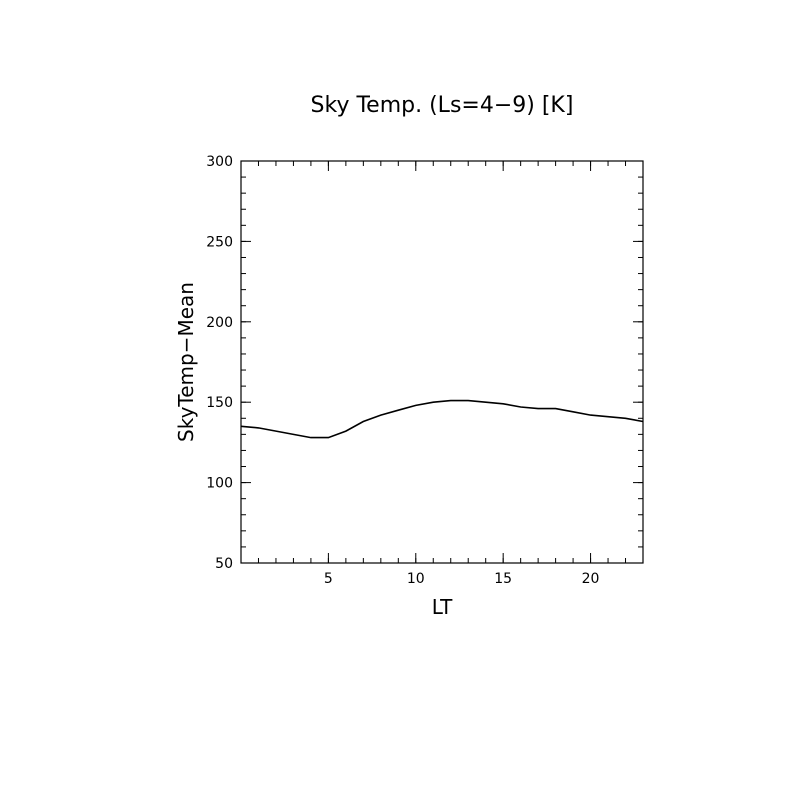 This screenshot has height=804, width=804. What do you see at coordinates (219, 484) in the screenshot?
I see `y-tick-label: 100` at bounding box center [219, 484].